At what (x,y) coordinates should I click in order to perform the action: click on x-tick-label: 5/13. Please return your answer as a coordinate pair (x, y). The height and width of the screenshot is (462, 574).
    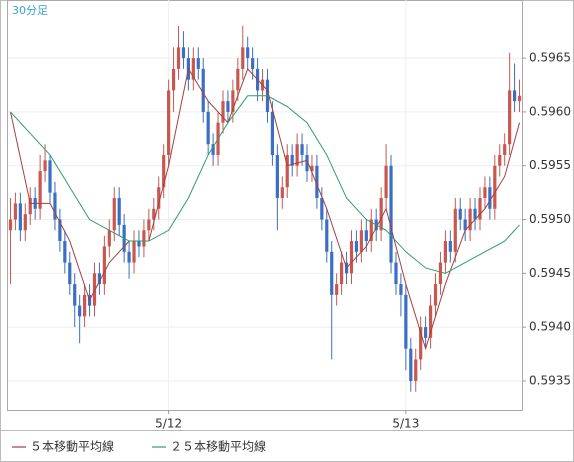
    Looking at the image, I should click on (405, 424).